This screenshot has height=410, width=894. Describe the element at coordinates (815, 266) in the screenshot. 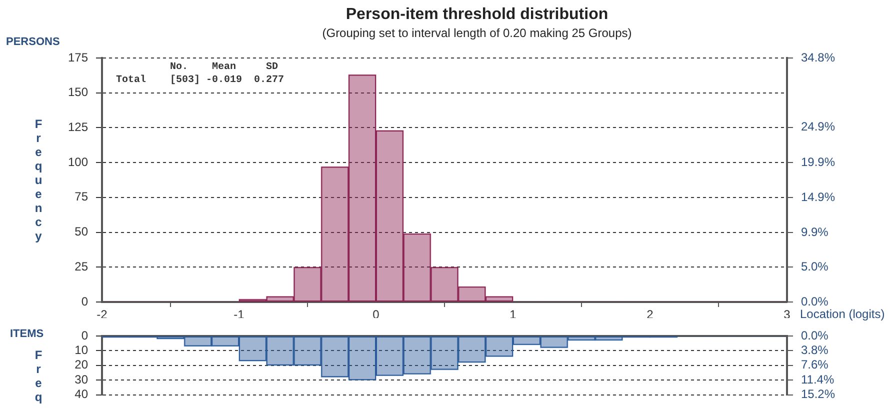

I see `y2-tick-label: 5.0%` at that location.